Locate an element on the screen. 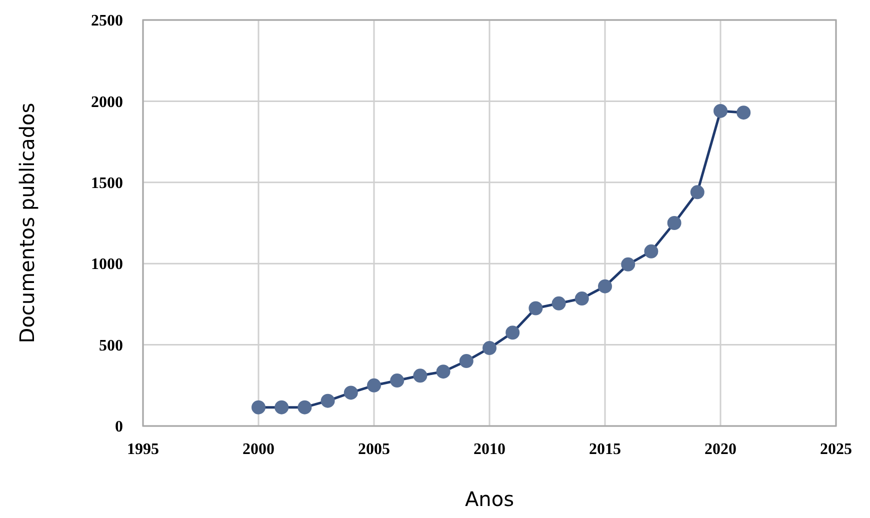 The width and height of the screenshot is (870, 518). y-tick-label: 2500 is located at coordinates (107, 21).